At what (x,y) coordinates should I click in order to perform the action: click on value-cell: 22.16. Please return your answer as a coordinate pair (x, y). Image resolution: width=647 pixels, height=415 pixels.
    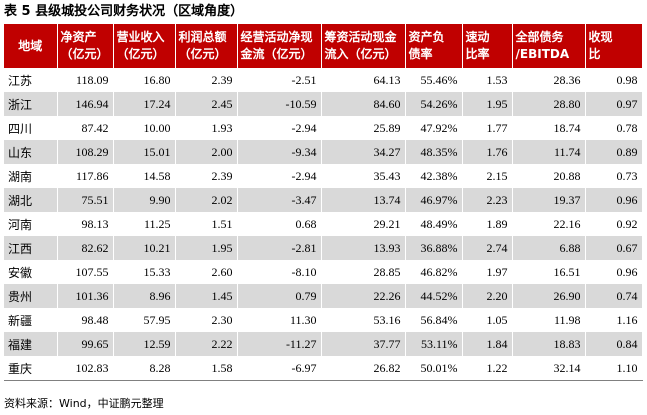
    Looking at the image, I should click on (549, 224).